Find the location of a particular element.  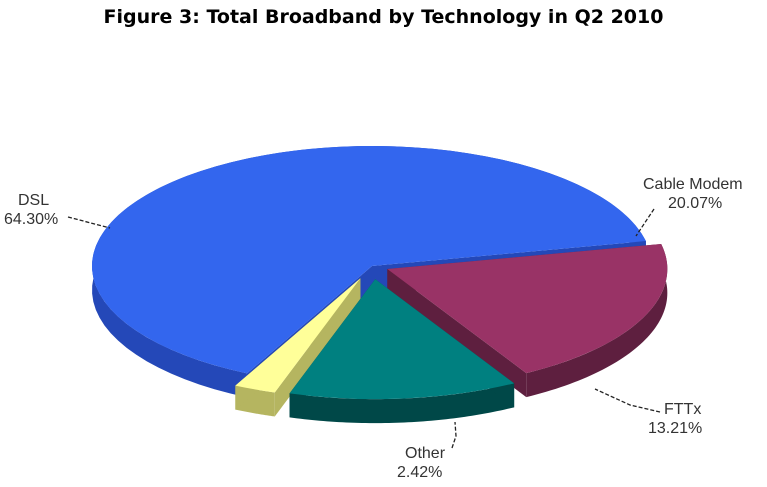

fttx-value: 13.21% is located at coordinates (675, 428).